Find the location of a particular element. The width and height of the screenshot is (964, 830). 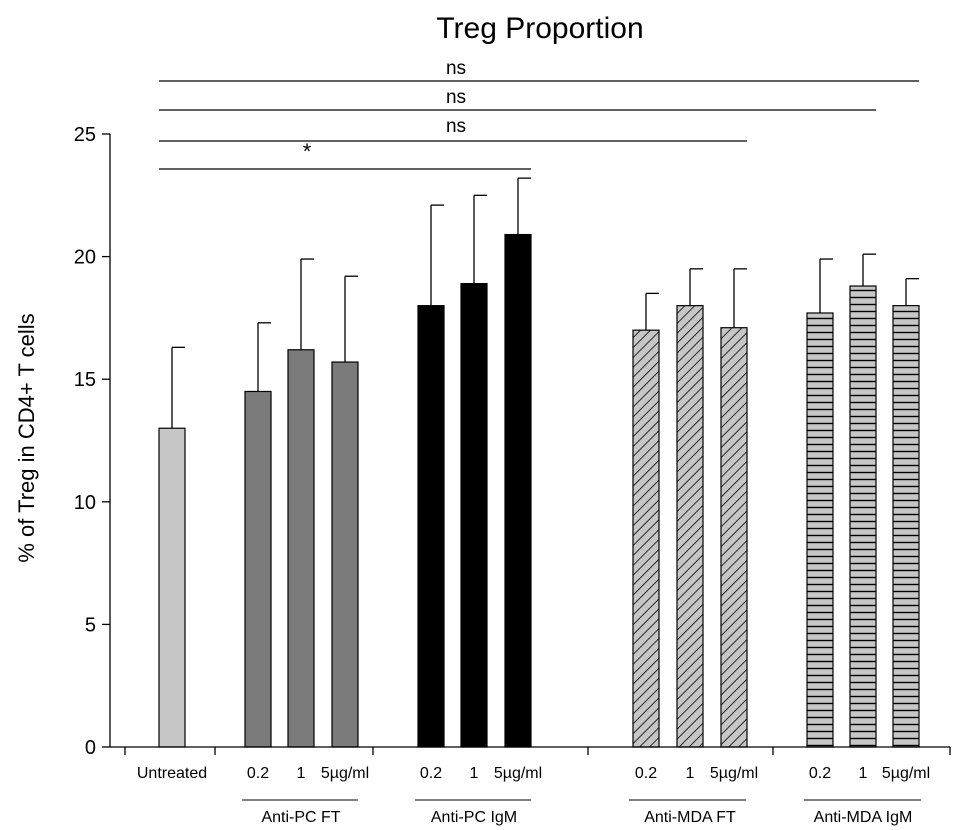

y-axis-label: % of Treg in CD4+ T cells is located at coordinates (26, 437).